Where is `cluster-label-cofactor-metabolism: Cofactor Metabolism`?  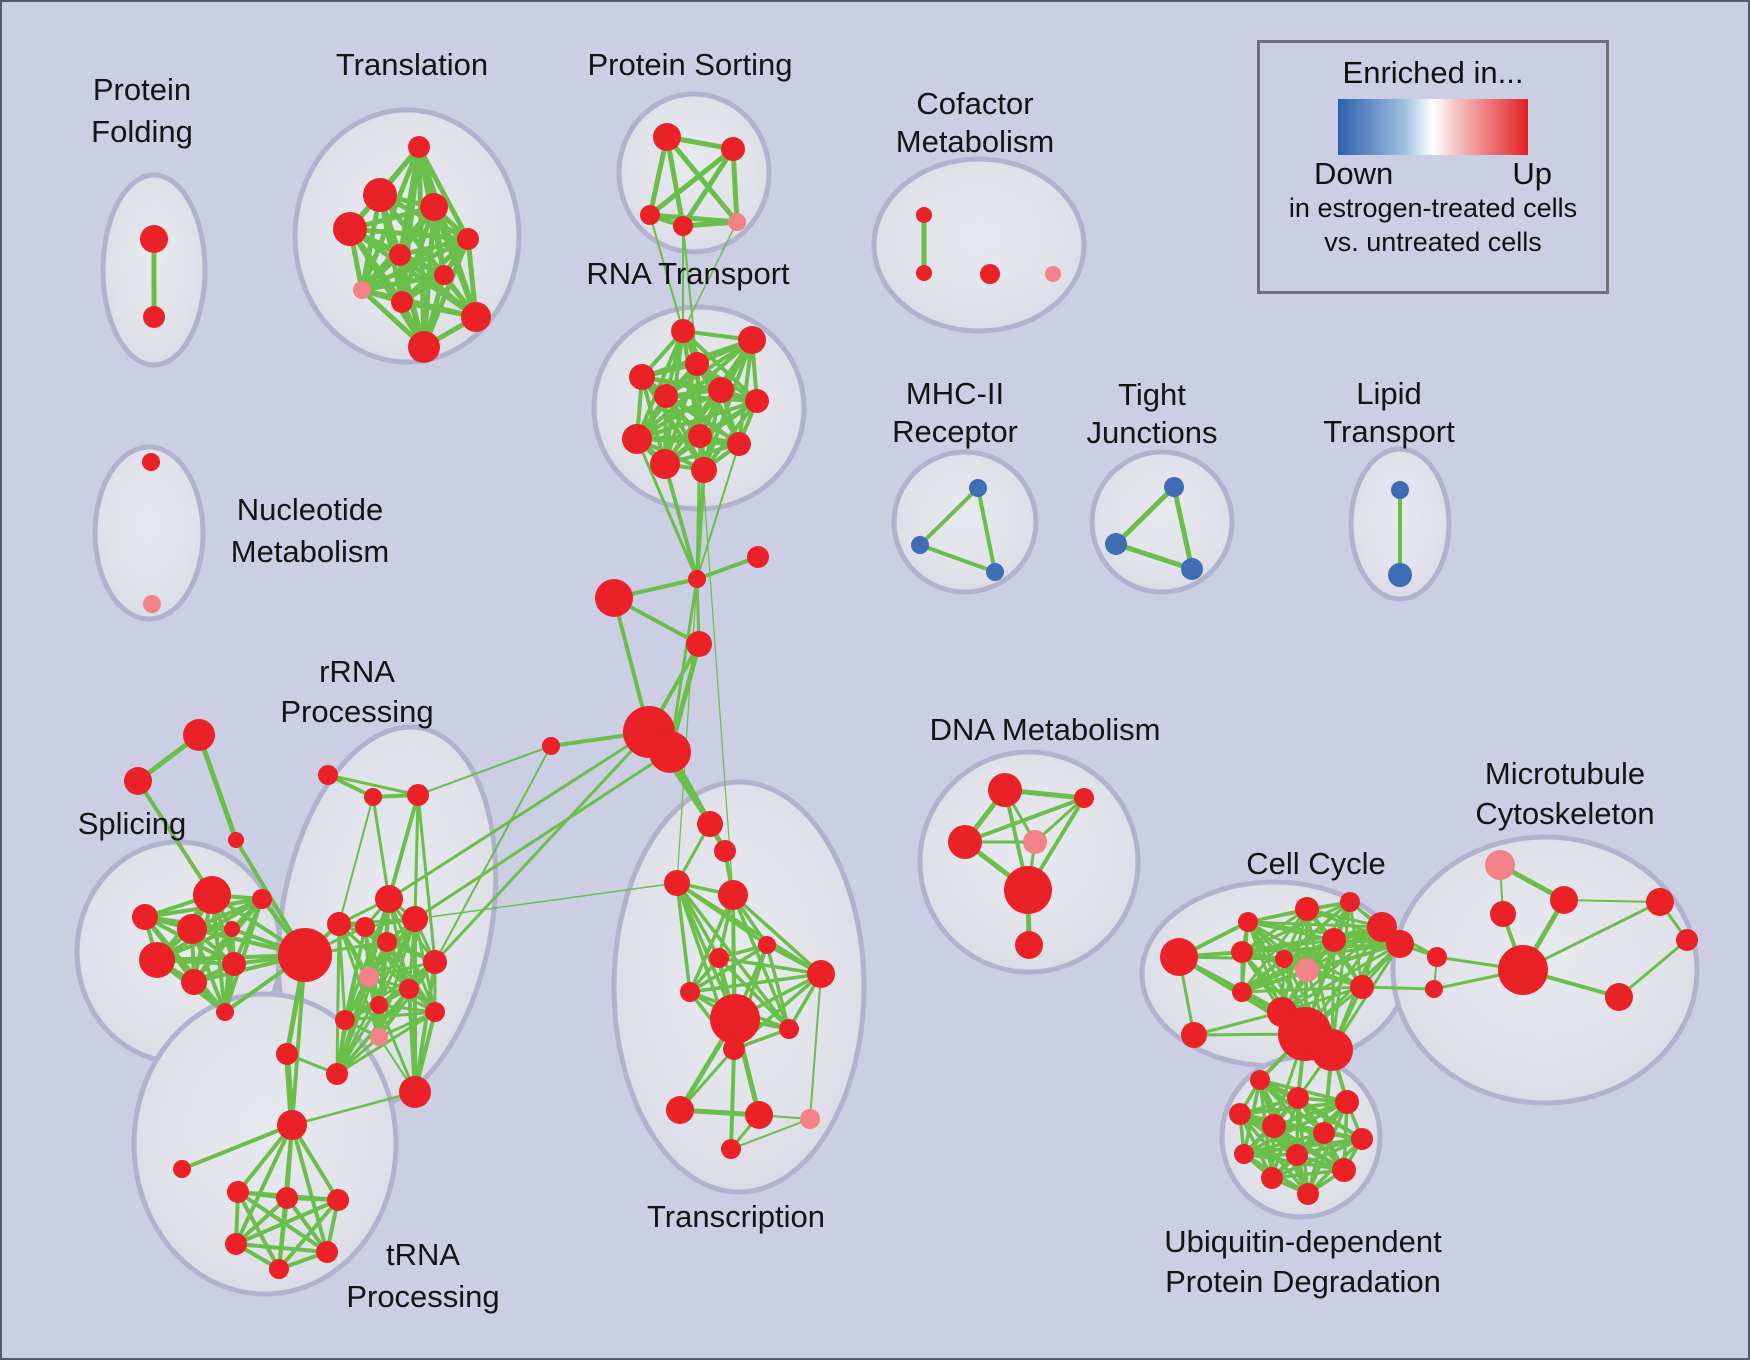 cluster-label-cofactor-metabolism: Cofactor Metabolism is located at coordinates (975, 122).